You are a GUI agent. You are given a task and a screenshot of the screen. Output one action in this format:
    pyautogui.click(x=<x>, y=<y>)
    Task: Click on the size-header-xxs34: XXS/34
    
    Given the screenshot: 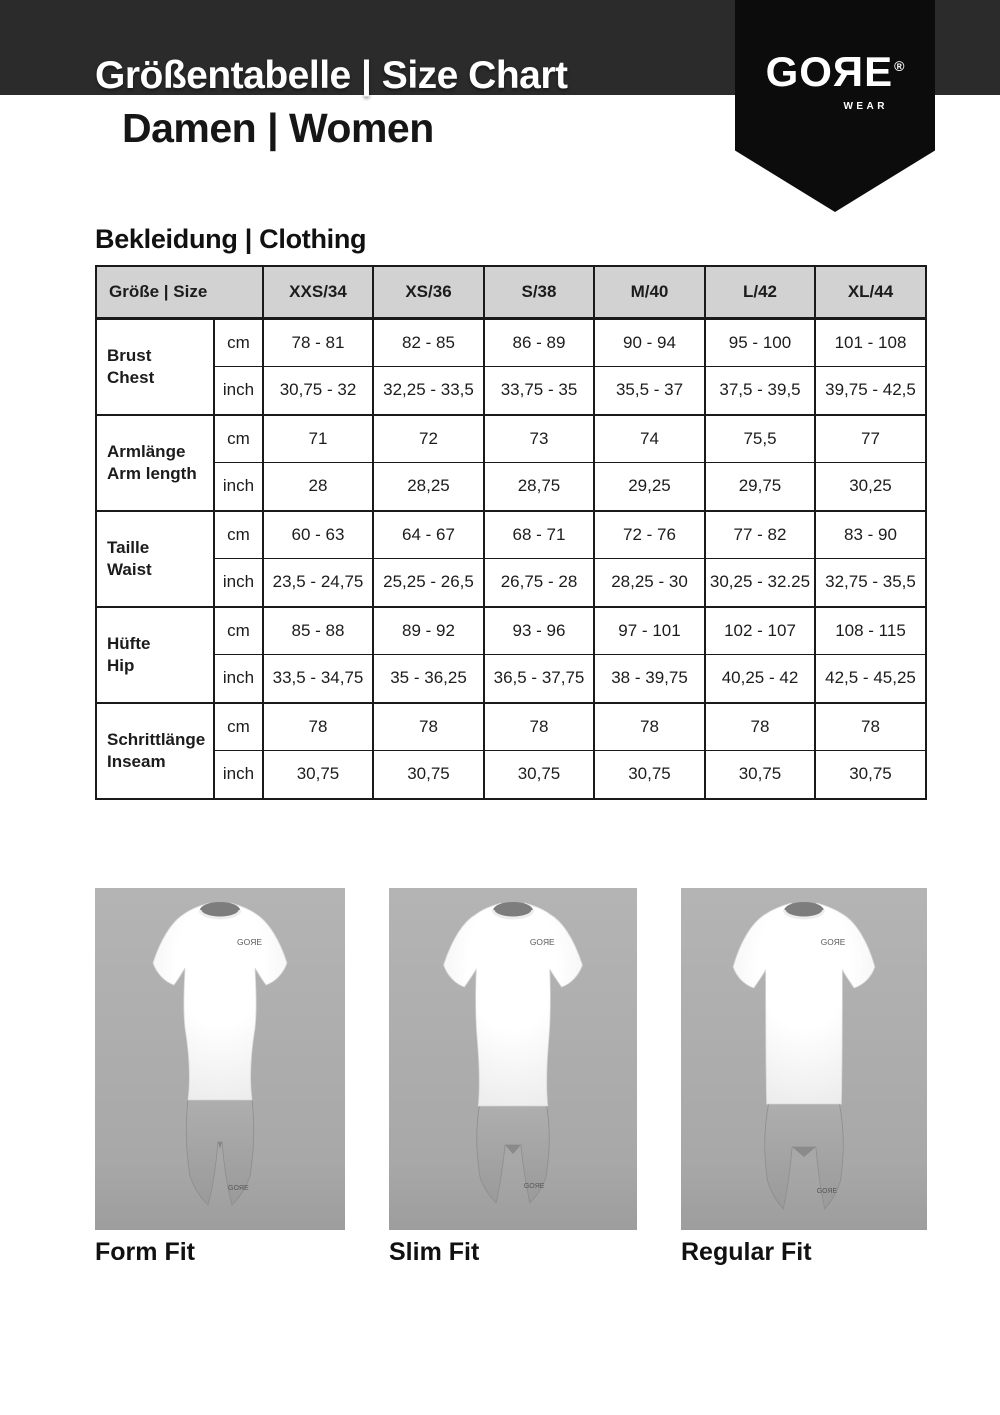 What is the action you would take?
    pyautogui.click(x=318, y=292)
    